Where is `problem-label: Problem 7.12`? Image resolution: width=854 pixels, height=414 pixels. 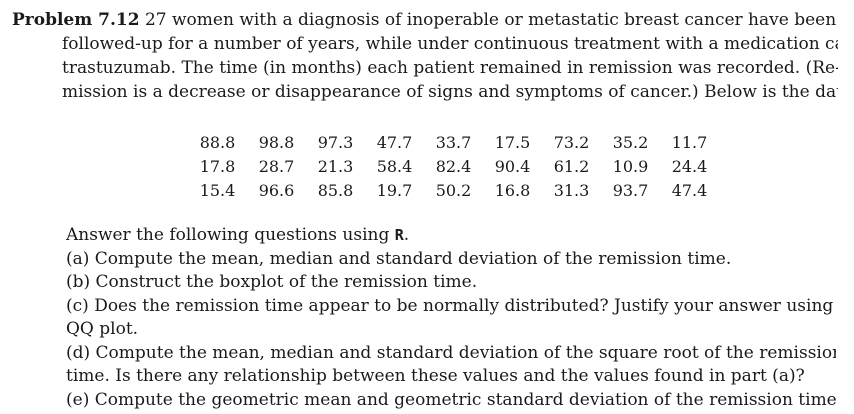 problem-label: Problem 7.12 is located at coordinates (76, 20).